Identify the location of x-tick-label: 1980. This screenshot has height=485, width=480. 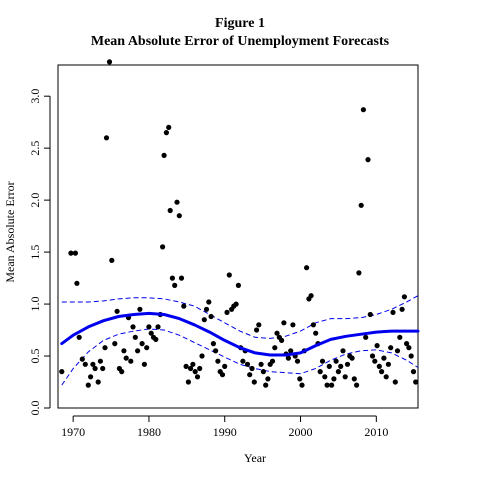
(149, 432).